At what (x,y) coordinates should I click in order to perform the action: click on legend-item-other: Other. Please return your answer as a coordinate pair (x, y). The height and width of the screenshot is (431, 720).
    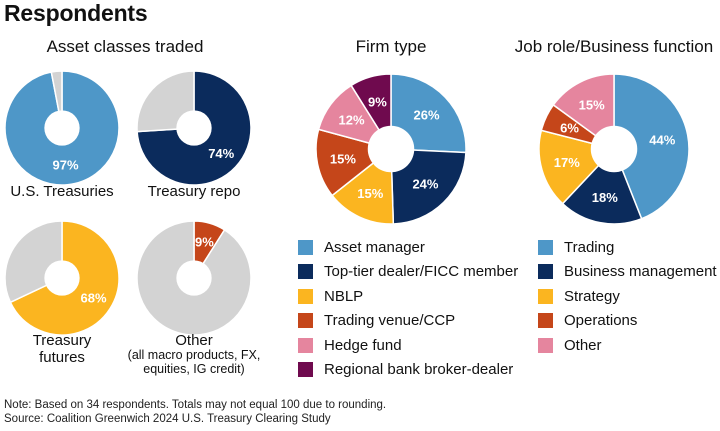
    Looking at the image, I should click on (627, 345).